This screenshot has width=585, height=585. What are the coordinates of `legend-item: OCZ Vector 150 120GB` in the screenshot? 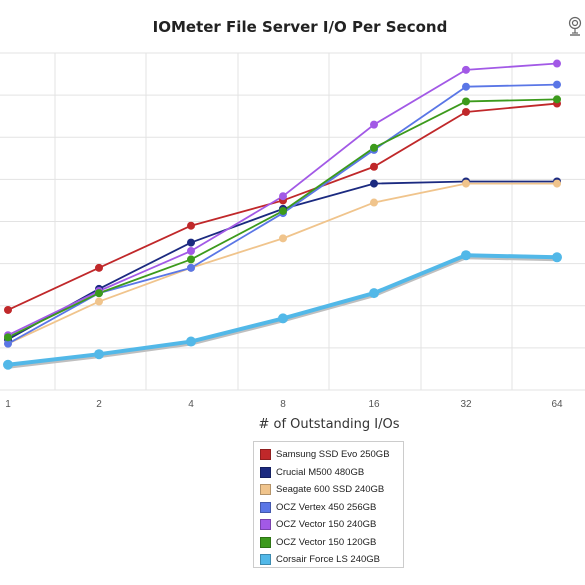 It's located at (331, 543).